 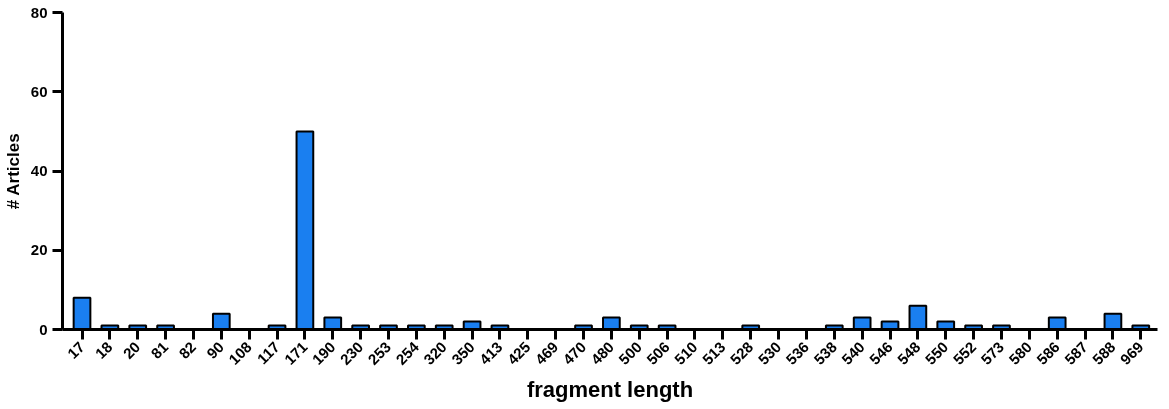 What do you see at coordinates (43, 329) in the screenshot?
I see `y-tick-label: 0` at bounding box center [43, 329].